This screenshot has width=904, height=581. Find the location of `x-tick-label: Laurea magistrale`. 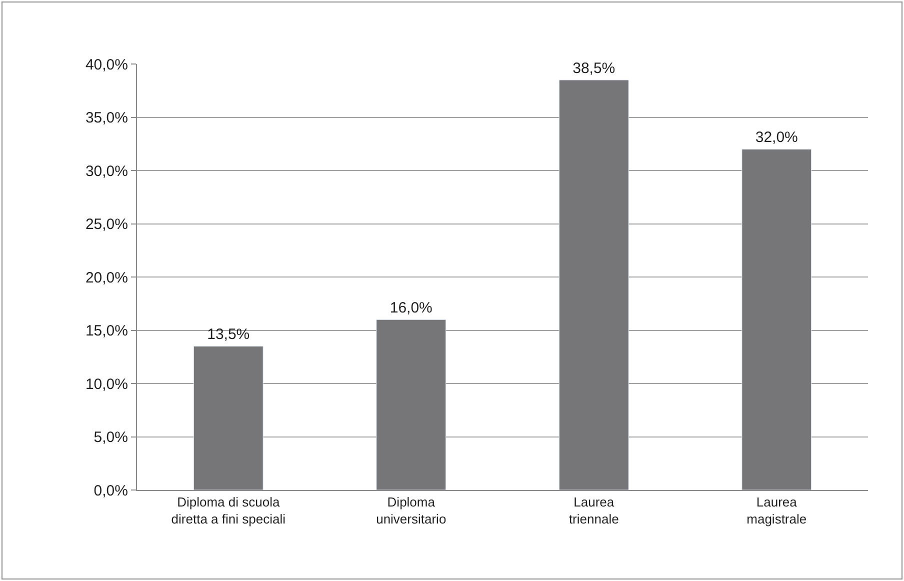

x-tick-label: Laurea magistrale is located at coordinates (776, 510).